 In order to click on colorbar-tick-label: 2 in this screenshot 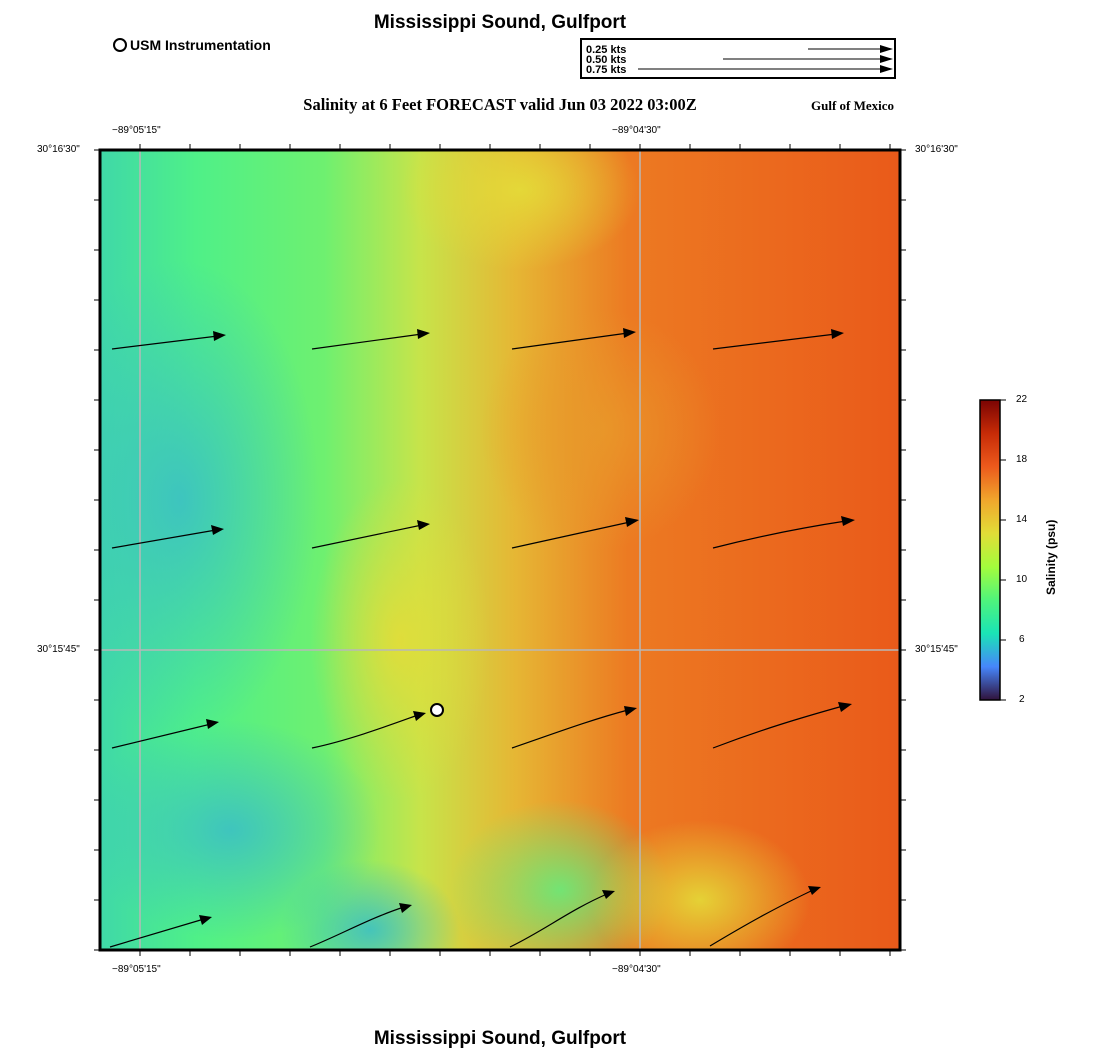, I will do `click(1022, 699)`.